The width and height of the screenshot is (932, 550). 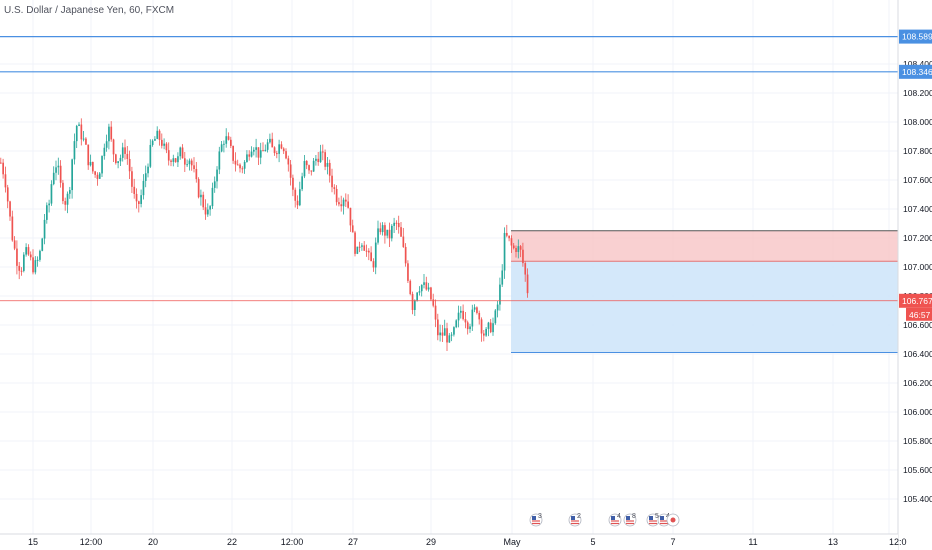 I want to click on economic-event: 5, so click(x=653, y=520).